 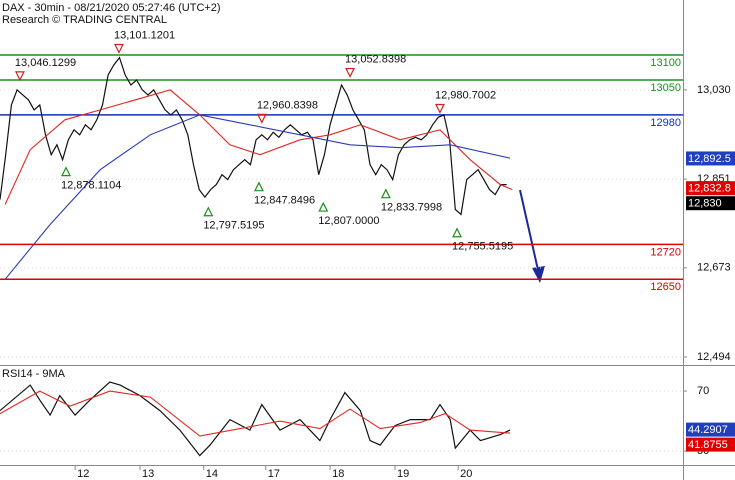 I want to click on x-tick-label: 17, so click(x=274, y=474).